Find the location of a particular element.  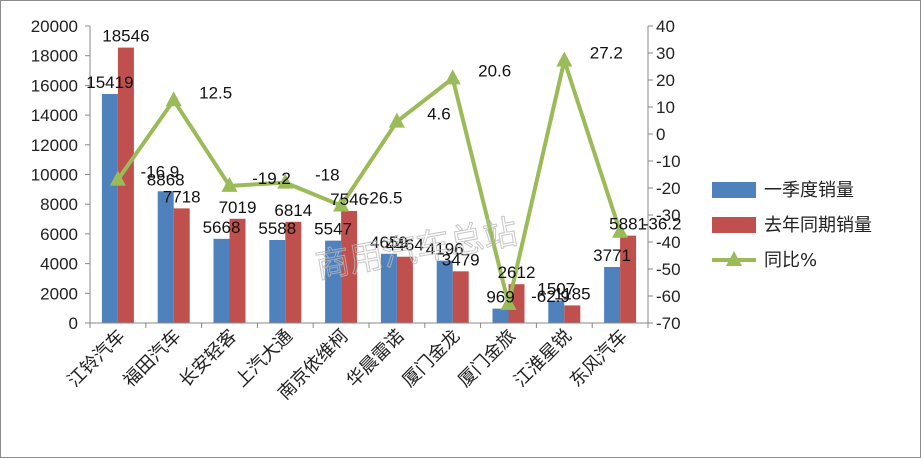

category-label: 福田汽车 is located at coordinates (152, 359).